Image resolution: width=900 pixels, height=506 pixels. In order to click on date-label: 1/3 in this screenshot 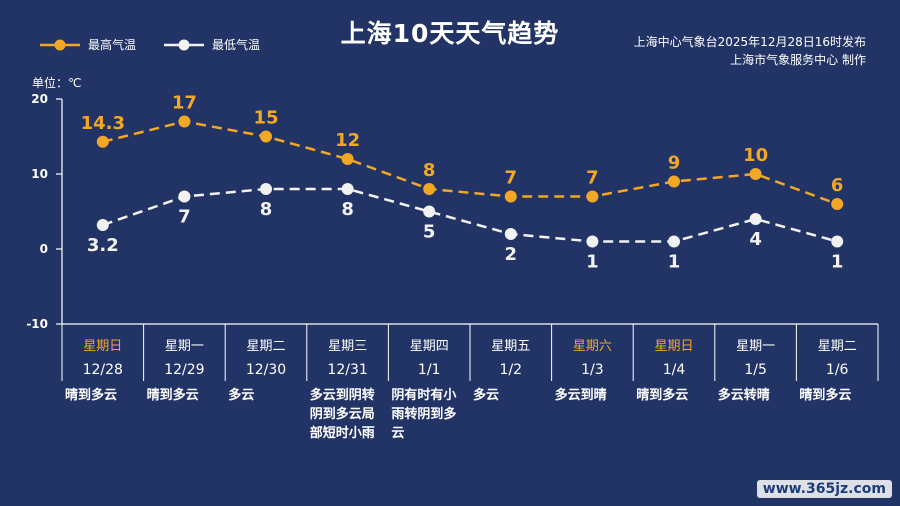, I will do `click(592, 370)`.